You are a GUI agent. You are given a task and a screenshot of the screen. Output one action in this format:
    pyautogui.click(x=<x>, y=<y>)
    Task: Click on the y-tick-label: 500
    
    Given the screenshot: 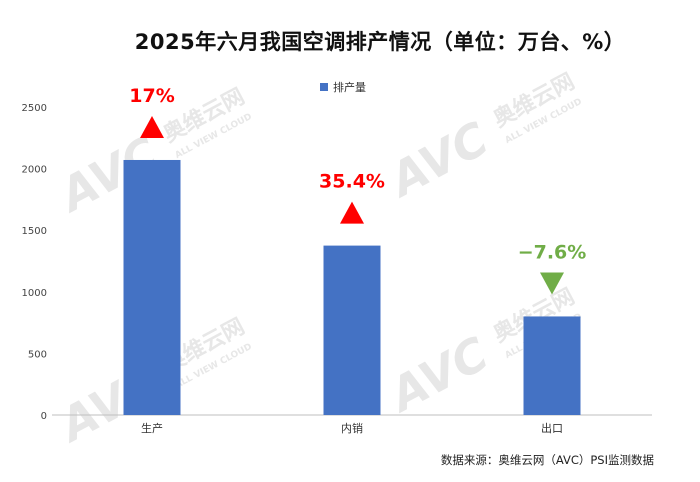 What is the action you would take?
    pyautogui.click(x=37, y=354)
    